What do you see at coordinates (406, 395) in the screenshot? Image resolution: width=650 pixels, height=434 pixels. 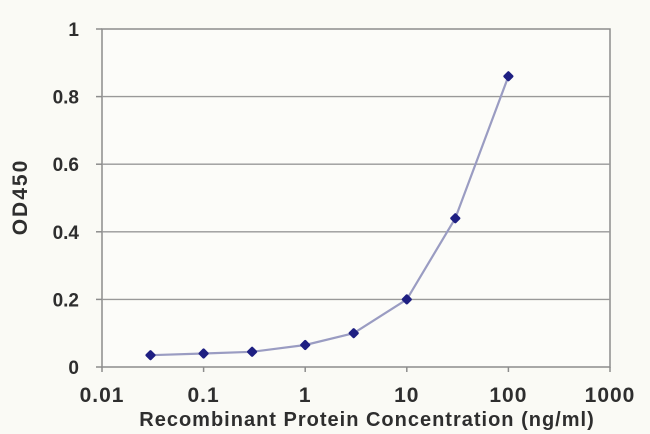 I see `x-tick-label: 10` at bounding box center [406, 395].